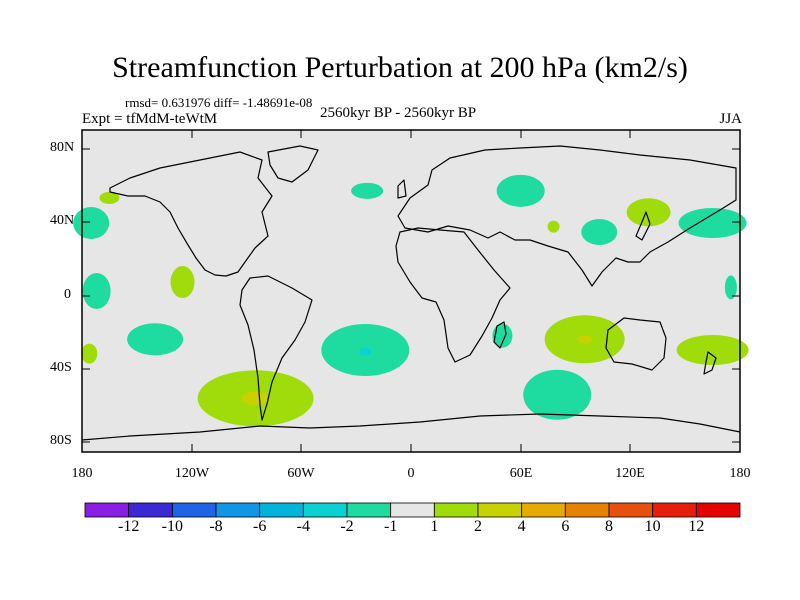  What do you see at coordinates (82, 473) in the screenshot?
I see `x-tick-180w: 180` at bounding box center [82, 473].